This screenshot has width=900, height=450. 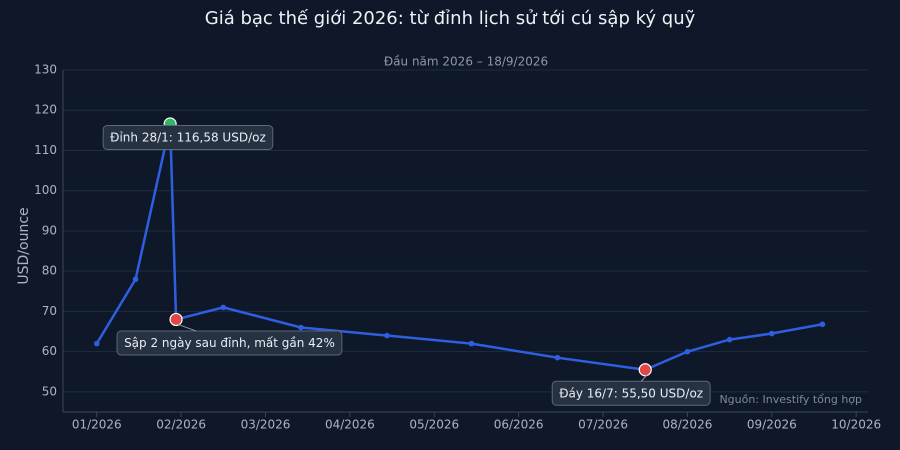 I want to click on annotation: Đáy 16/7: 55,50 USD/oz, so click(x=631, y=390).